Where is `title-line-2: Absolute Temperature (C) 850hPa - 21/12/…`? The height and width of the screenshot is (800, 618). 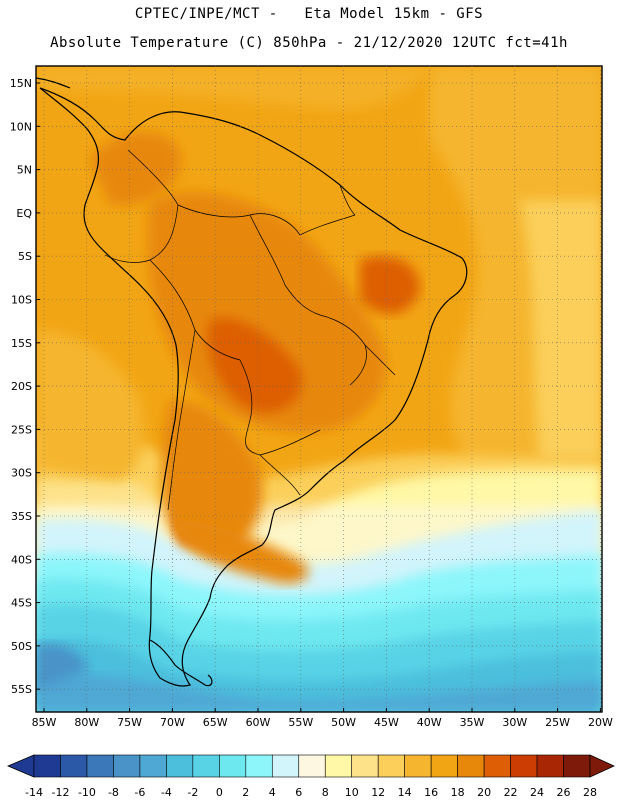 title-line-2: Absolute Temperature (C) 850hPa - 21/12/… is located at coordinates (309, 43).